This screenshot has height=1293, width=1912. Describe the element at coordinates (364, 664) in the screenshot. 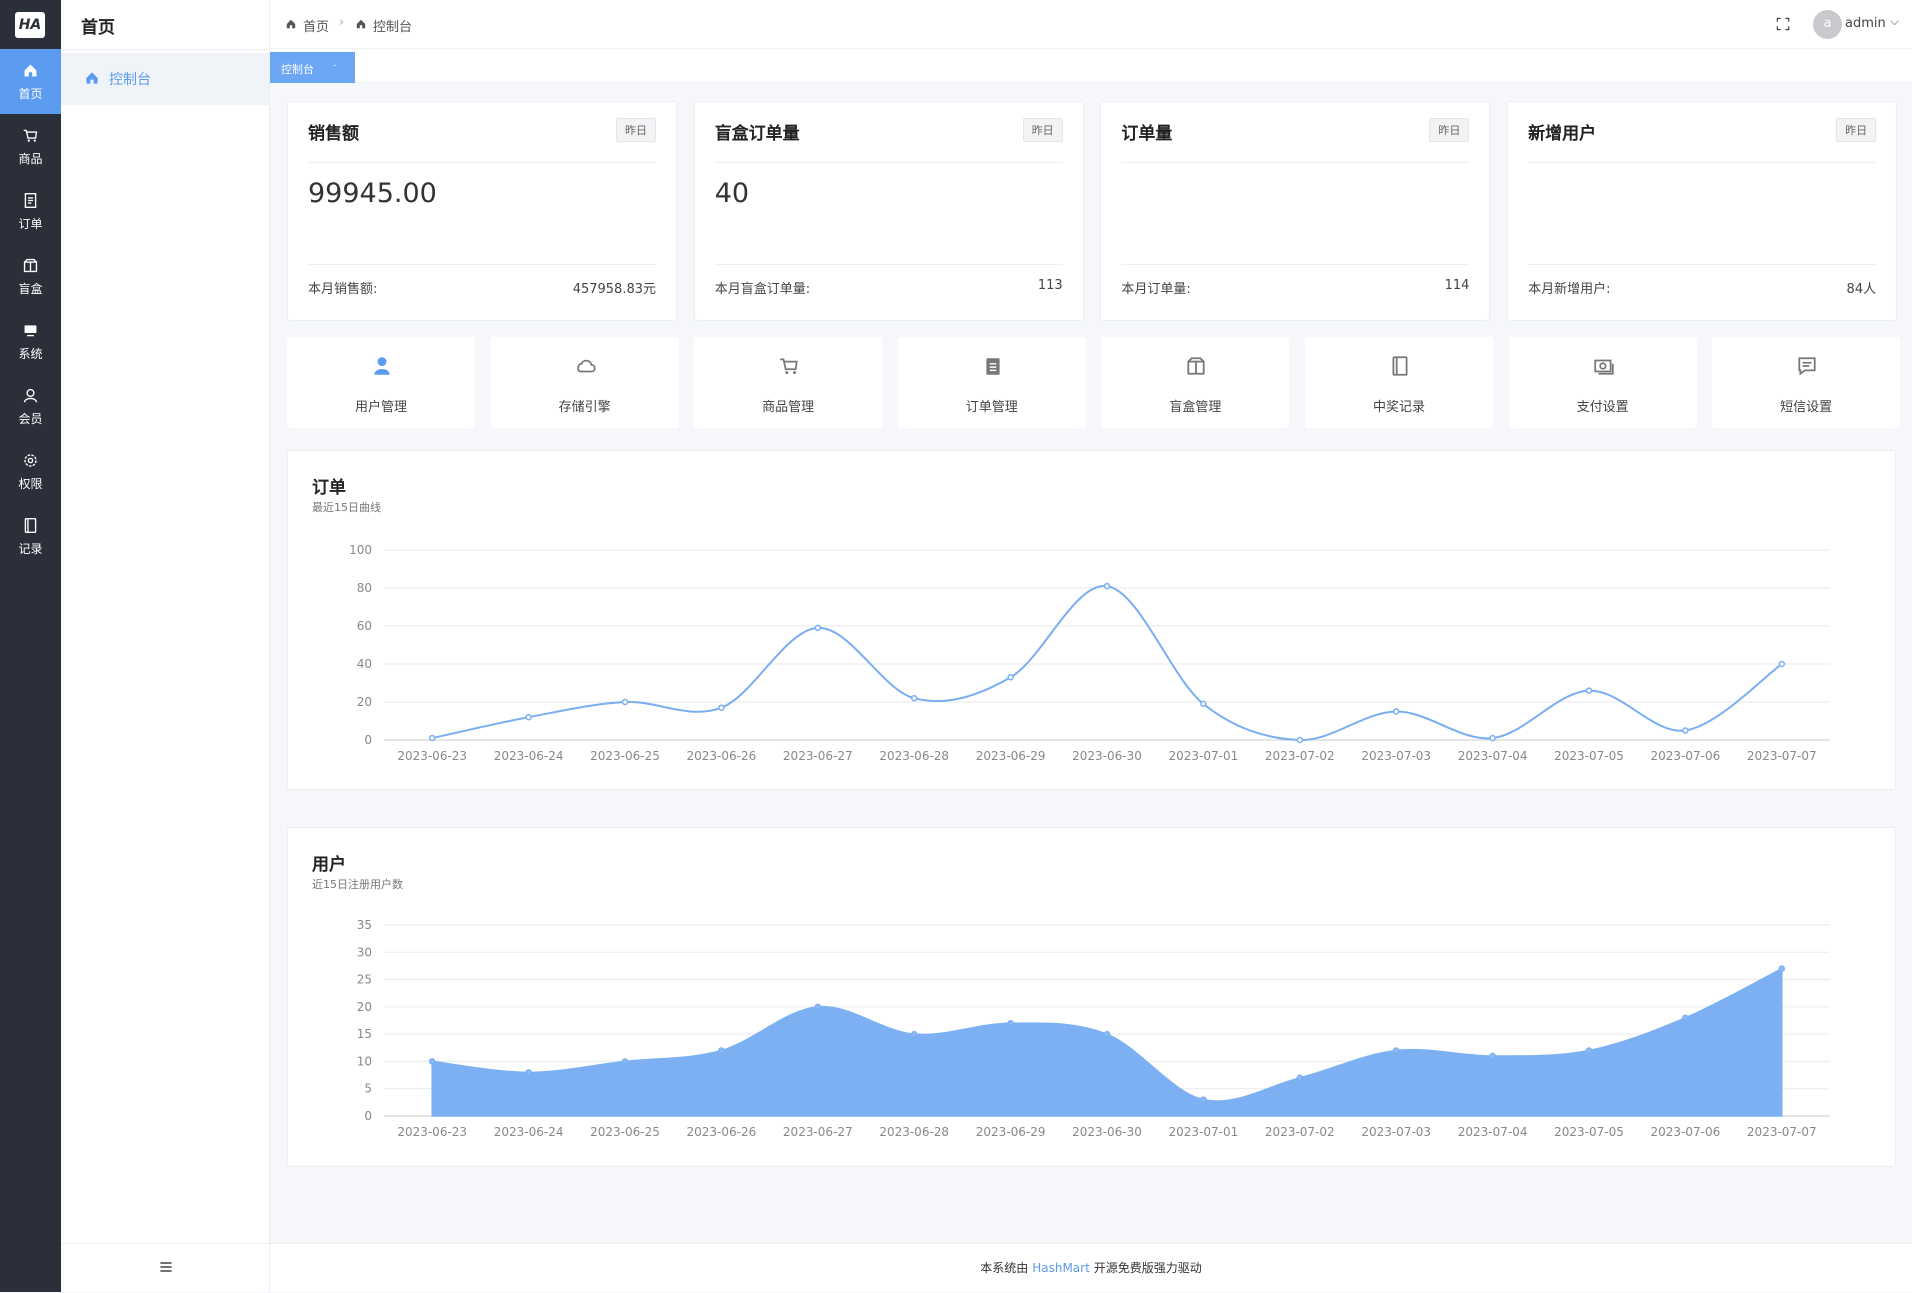

I see `y-tick-label: 40` at that location.